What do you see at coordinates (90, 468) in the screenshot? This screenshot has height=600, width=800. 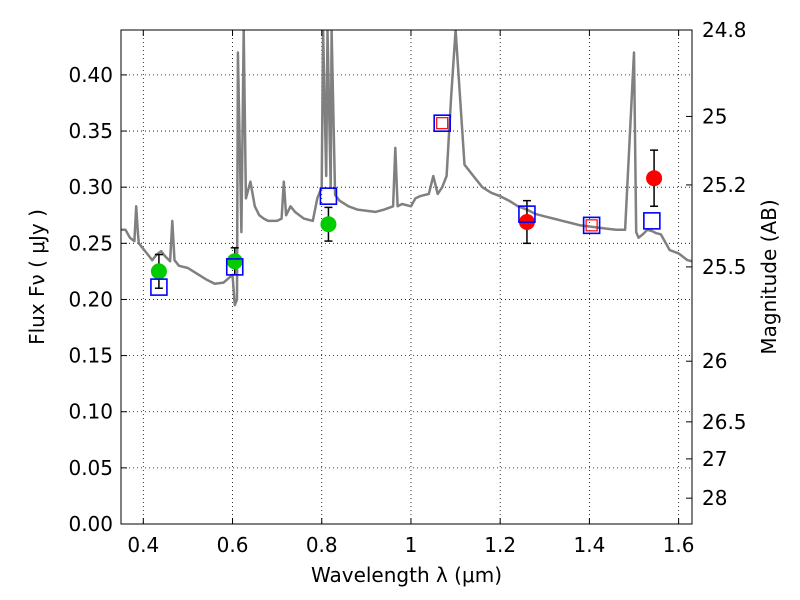 I see `y-tick-label: 0.05` at bounding box center [90, 468].